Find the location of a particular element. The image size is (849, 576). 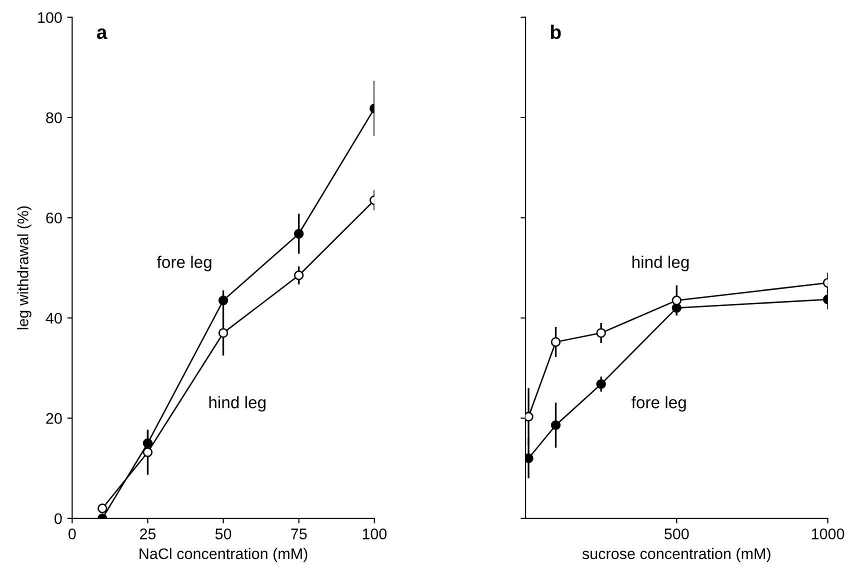

x-tick-label: 50 is located at coordinates (223, 534).